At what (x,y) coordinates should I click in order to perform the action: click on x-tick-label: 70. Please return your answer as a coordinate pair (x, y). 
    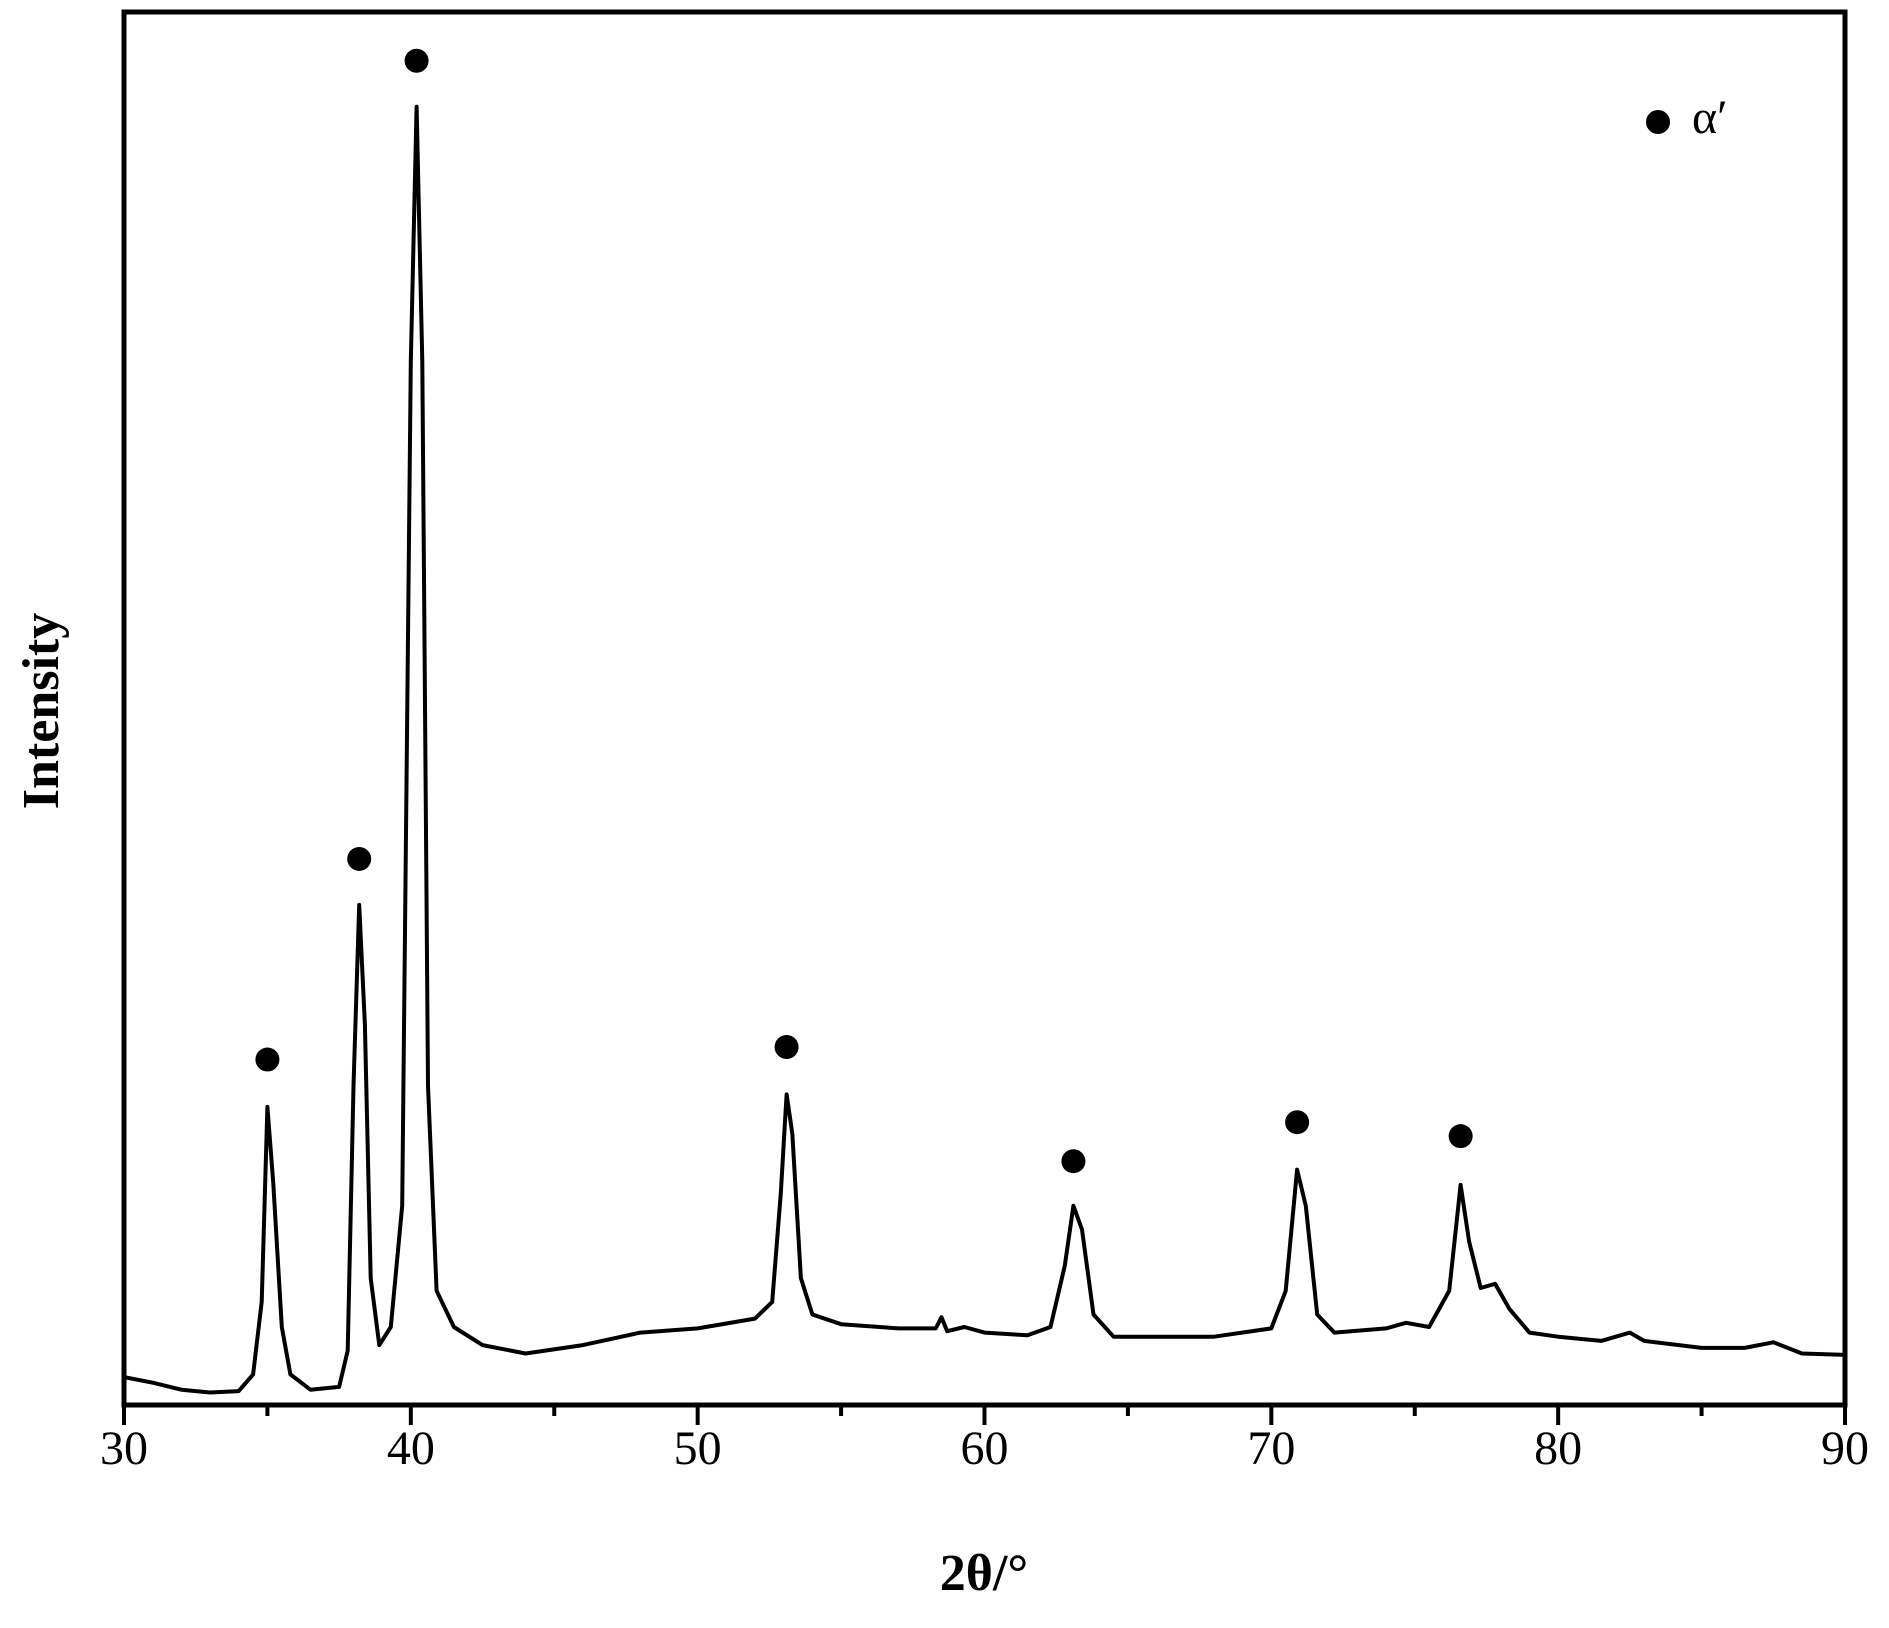
    Looking at the image, I should click on (1271, 1448).